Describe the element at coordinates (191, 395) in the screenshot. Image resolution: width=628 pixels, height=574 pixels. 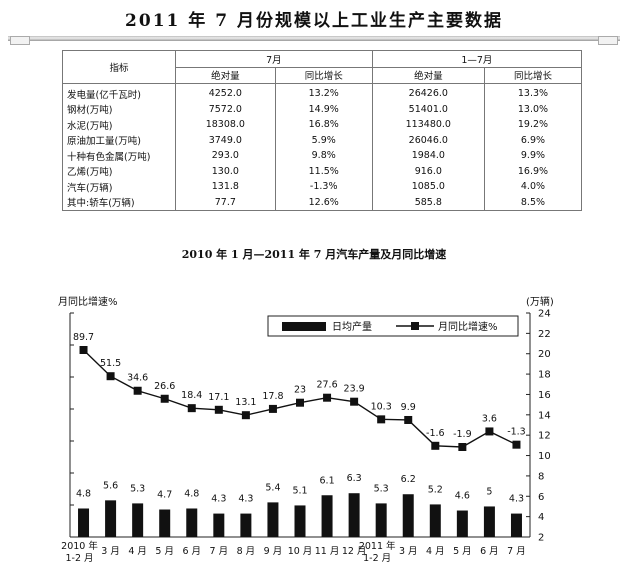
I see `growth-value-label: 18.4` at that location.